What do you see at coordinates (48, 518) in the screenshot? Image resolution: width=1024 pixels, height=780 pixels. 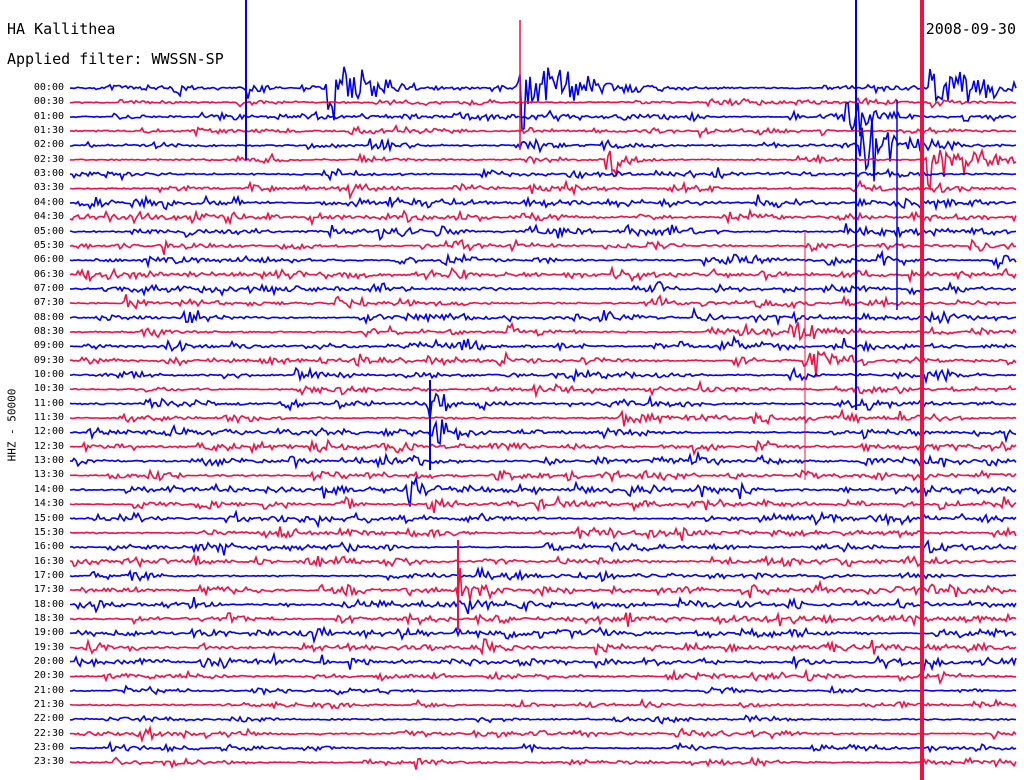 I see `time-label: 15:00` at bounding box center [48, 518].